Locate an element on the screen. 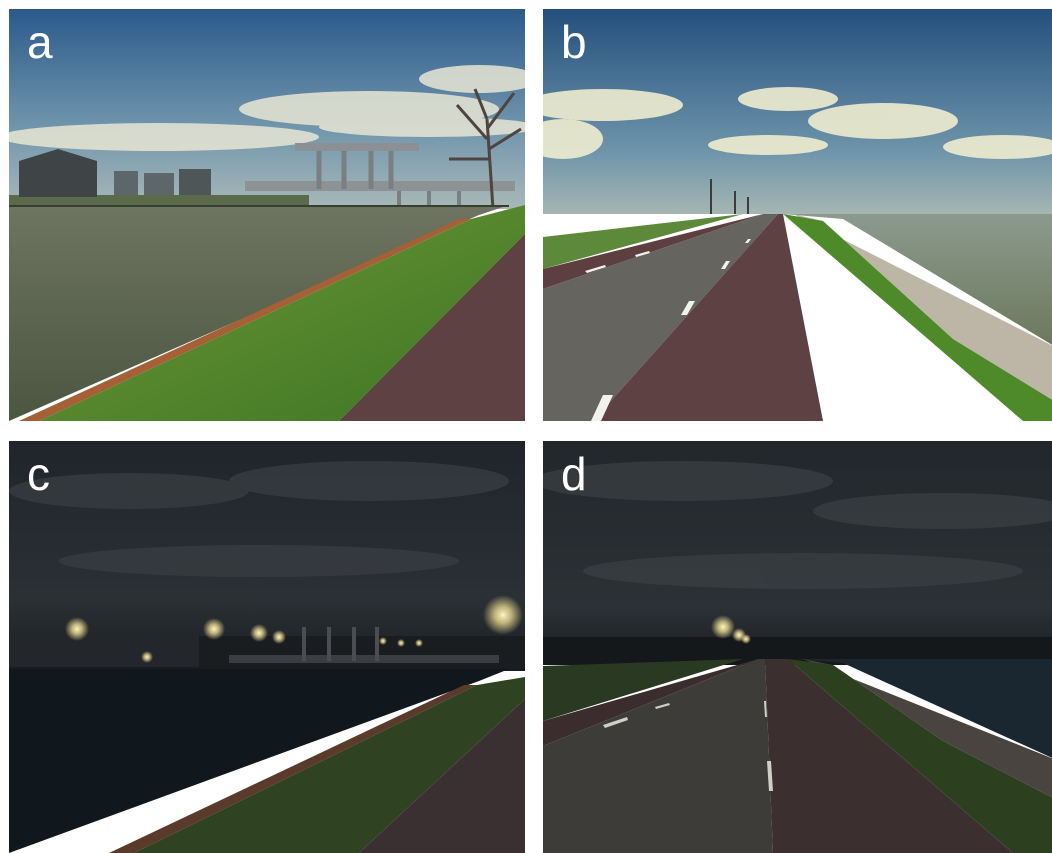 The image size is (1052, 853). drawbridge is located at coordinates (380, 176).